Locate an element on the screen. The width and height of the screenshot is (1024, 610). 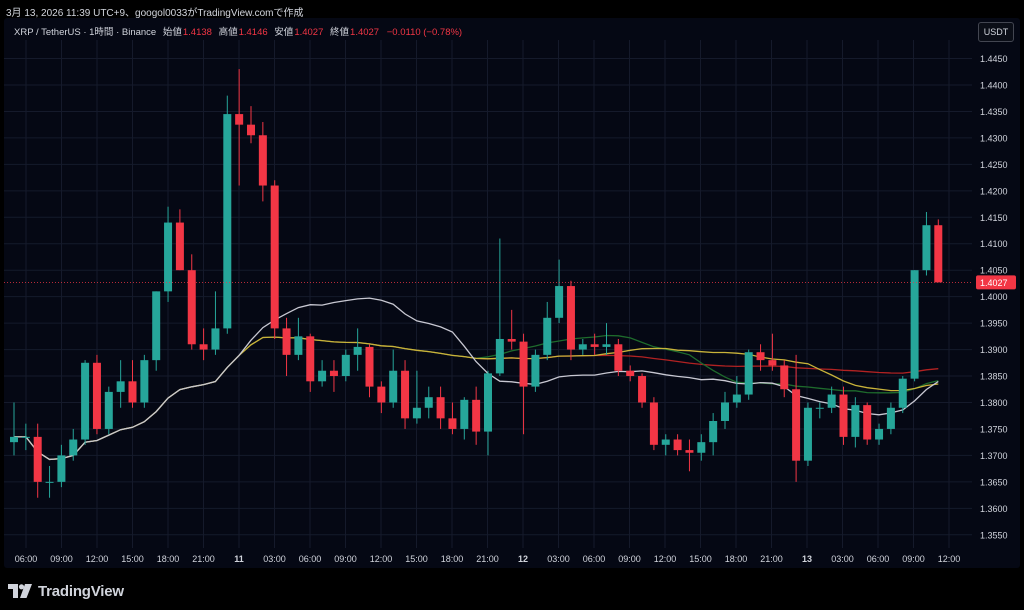
legend-high-value: 1.4146 is located at coordinates (253, 32).